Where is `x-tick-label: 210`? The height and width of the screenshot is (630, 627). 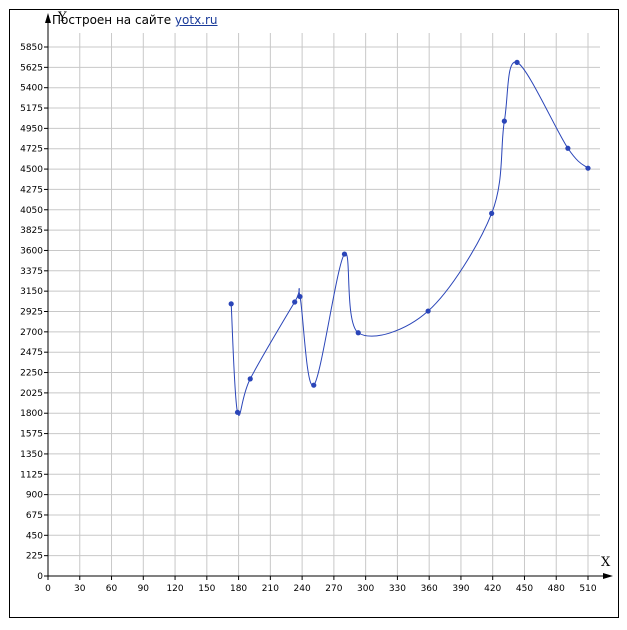
x-tick-label: 210 is located at coordinates (270, 589).